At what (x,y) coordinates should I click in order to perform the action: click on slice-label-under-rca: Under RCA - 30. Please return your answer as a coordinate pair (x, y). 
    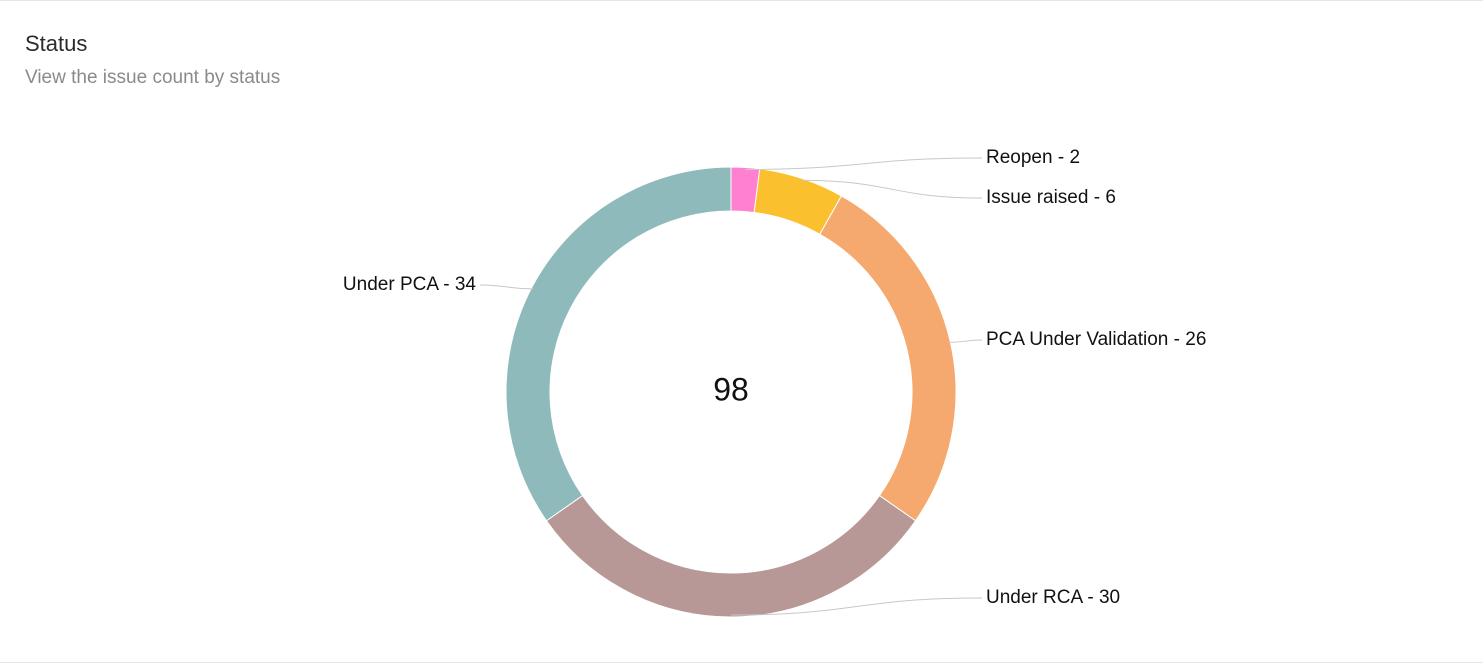
    Looking at the image, I should click on (1053, 597).